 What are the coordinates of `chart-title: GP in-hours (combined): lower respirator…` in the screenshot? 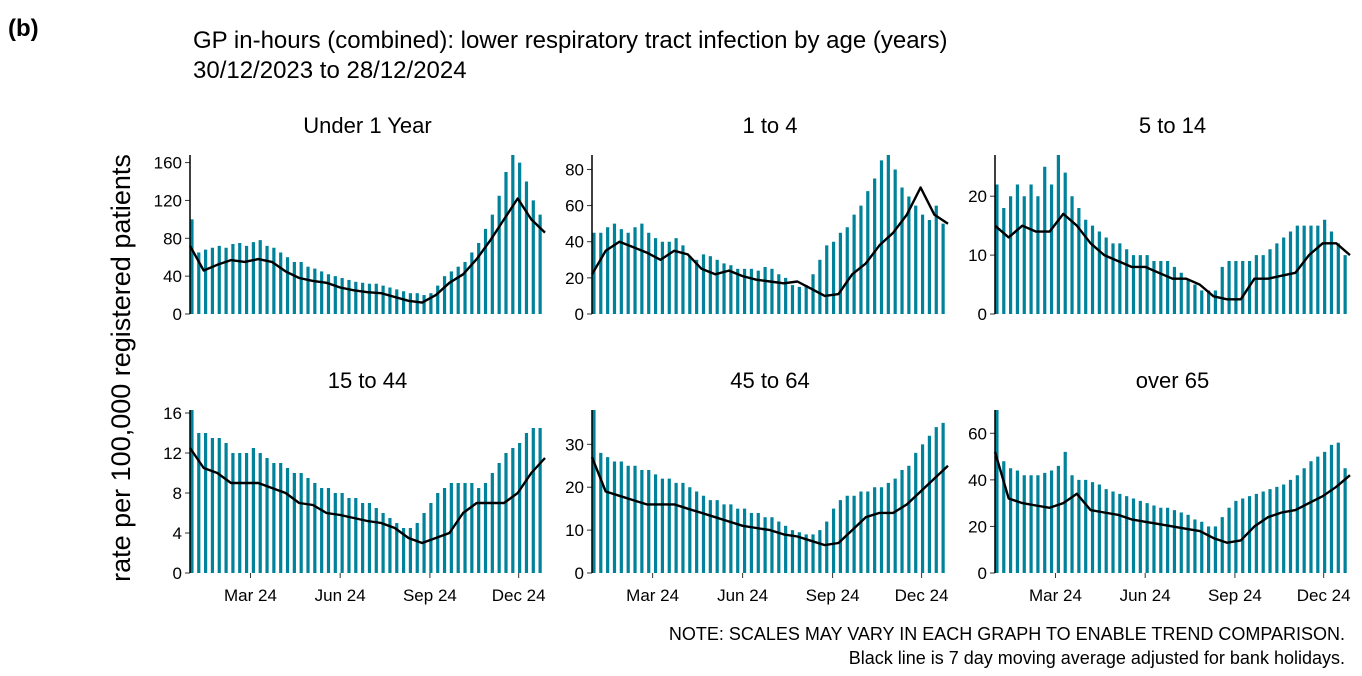 It's located at (570, 40).